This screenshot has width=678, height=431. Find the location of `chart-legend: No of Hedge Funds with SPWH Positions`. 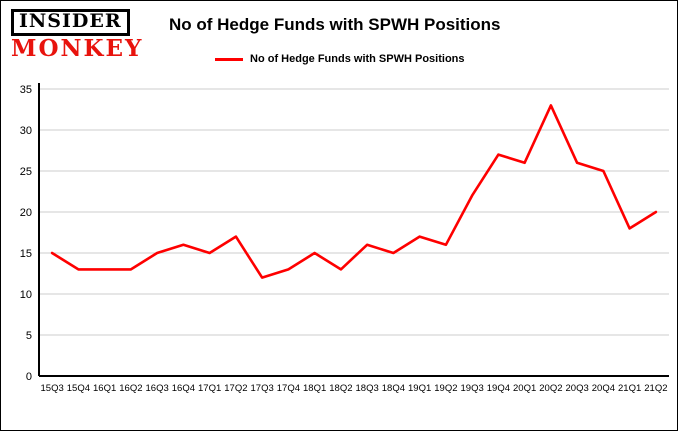

chart-legend: No of Hedge Funds with SPWH Positions is located at coordinates (340, 59).